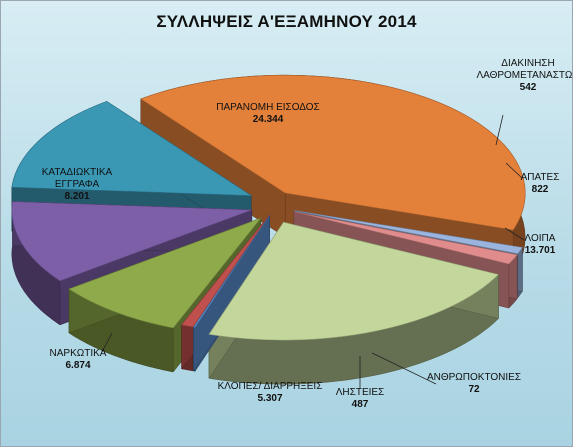  What do you see at coordinates (286, 21) in the screenshot?
I see `chart-title: ΣΥΛΛΗΨΕΙΣ Α'ΕΞΑΜΗΝΟΥ 2014` at bounding box center [286, 21].